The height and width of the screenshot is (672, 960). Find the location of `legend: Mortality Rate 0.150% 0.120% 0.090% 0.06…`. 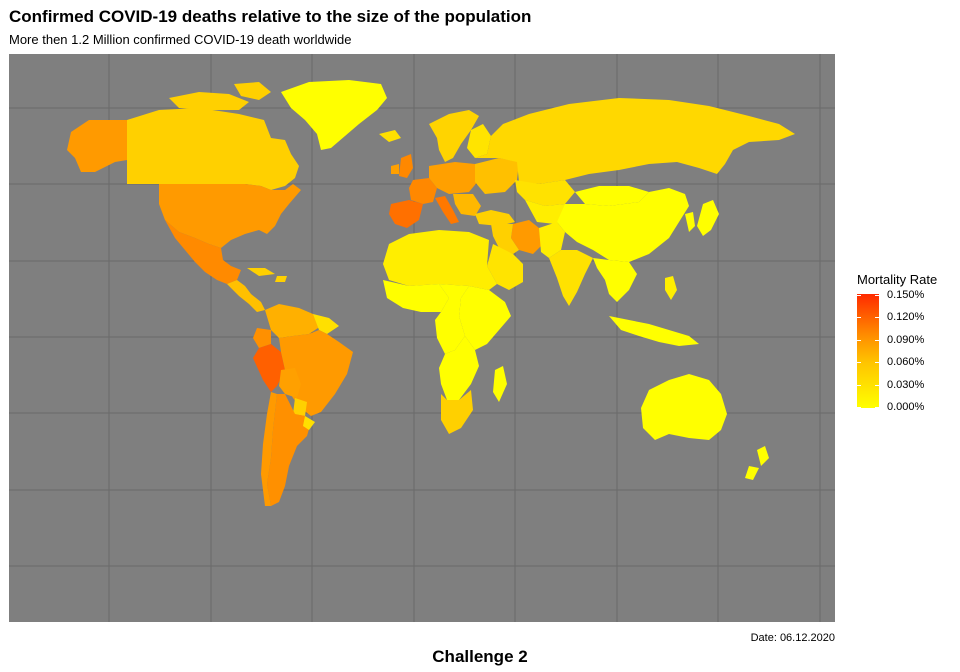

legend: Mortality Rate 0.150% 0.120% 0.090% 0.06… is located at coordinates (897, 342).